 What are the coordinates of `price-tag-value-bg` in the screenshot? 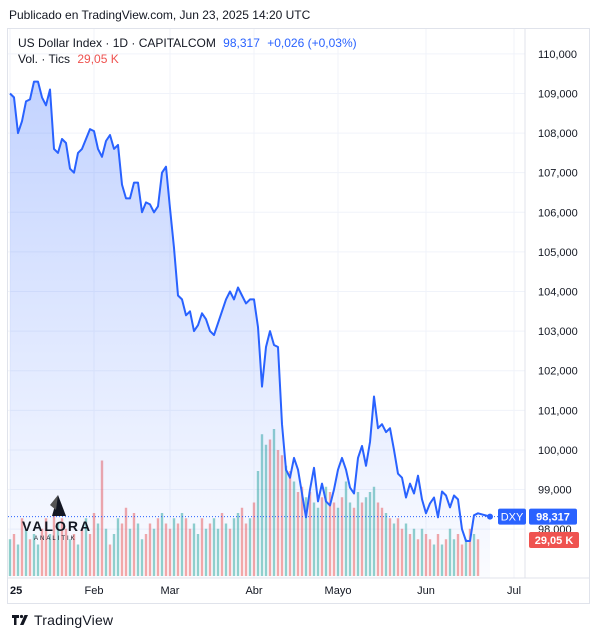 It's located at (553, 516).